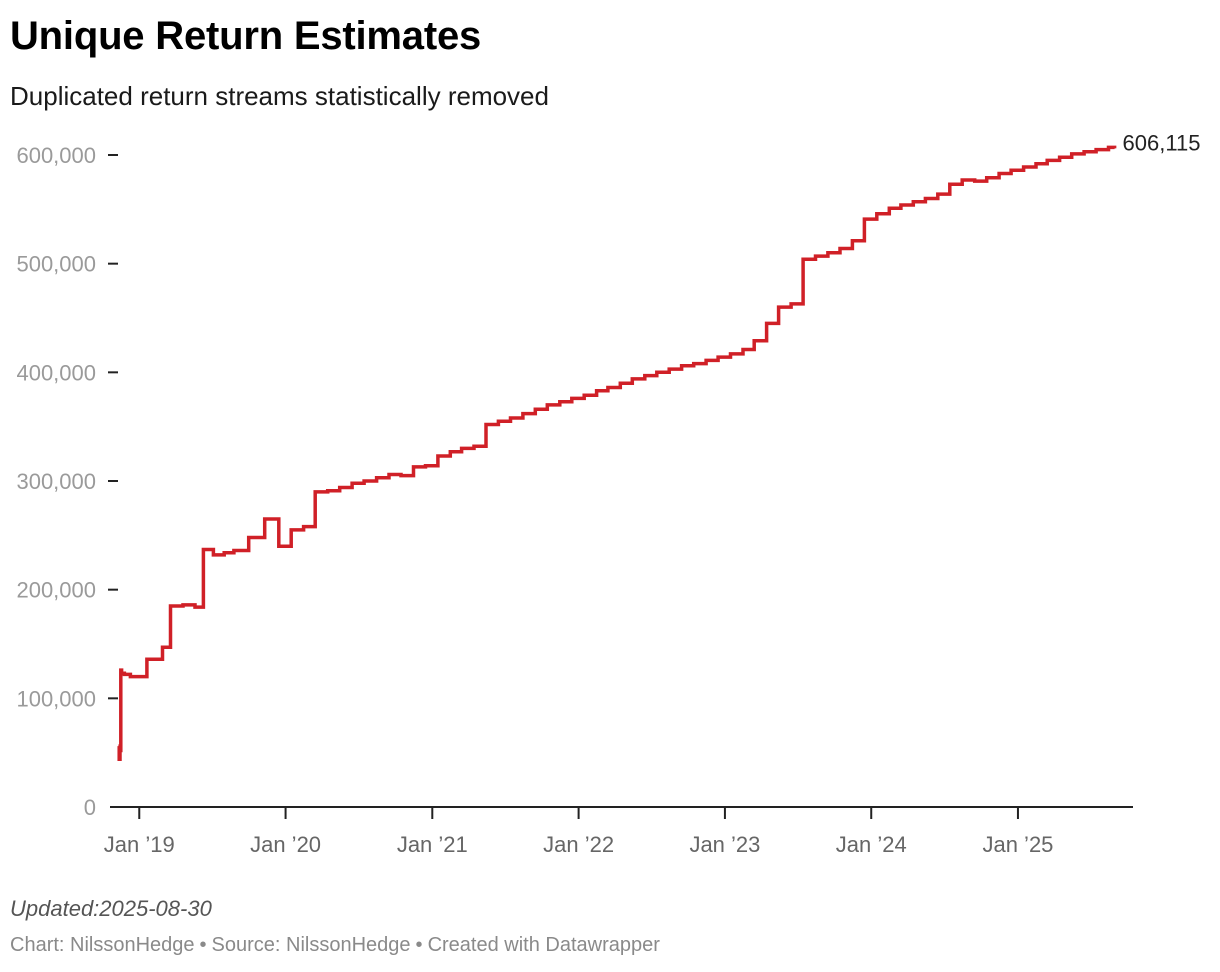 This screenshot has height=972, width=1220. What do you see at coordinates (56, 481) in the screenshot?
I see `y-tick-label: 300,000` at bounding box center [56, 481].